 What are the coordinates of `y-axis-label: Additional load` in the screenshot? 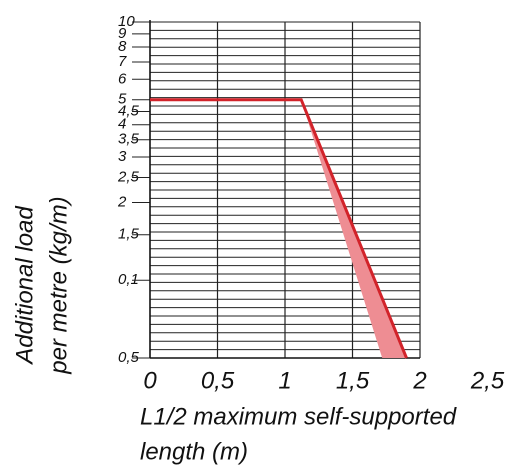 It's located at (24, 286).